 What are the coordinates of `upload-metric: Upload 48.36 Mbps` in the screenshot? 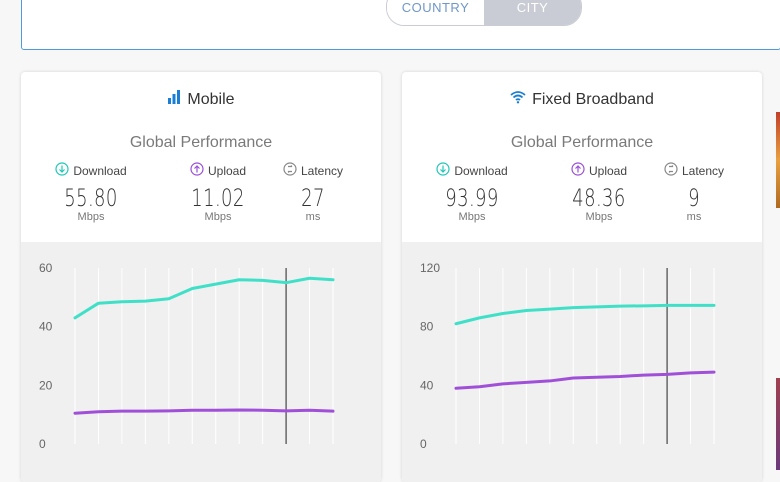 It's located at (599, 192).